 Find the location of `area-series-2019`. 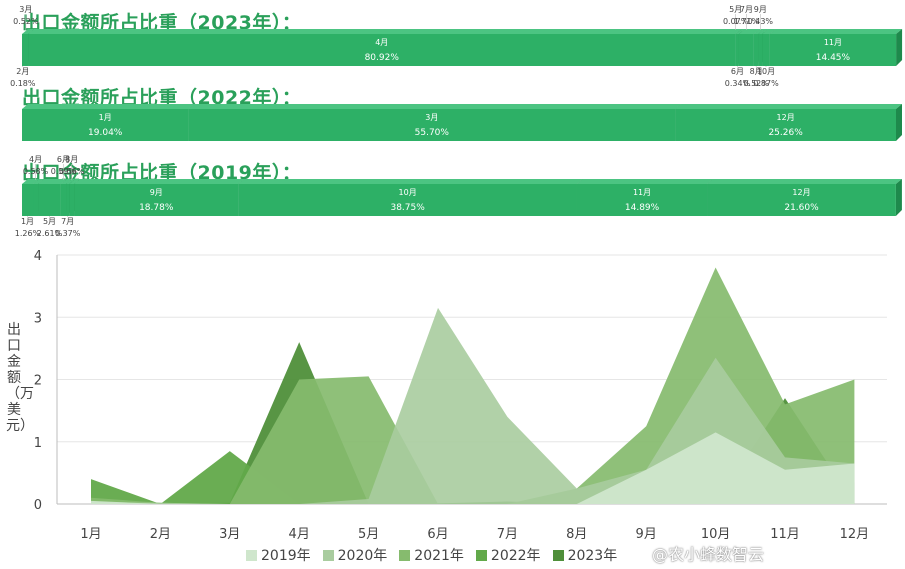

area-series-2019 is located at coordinates (473, 468).